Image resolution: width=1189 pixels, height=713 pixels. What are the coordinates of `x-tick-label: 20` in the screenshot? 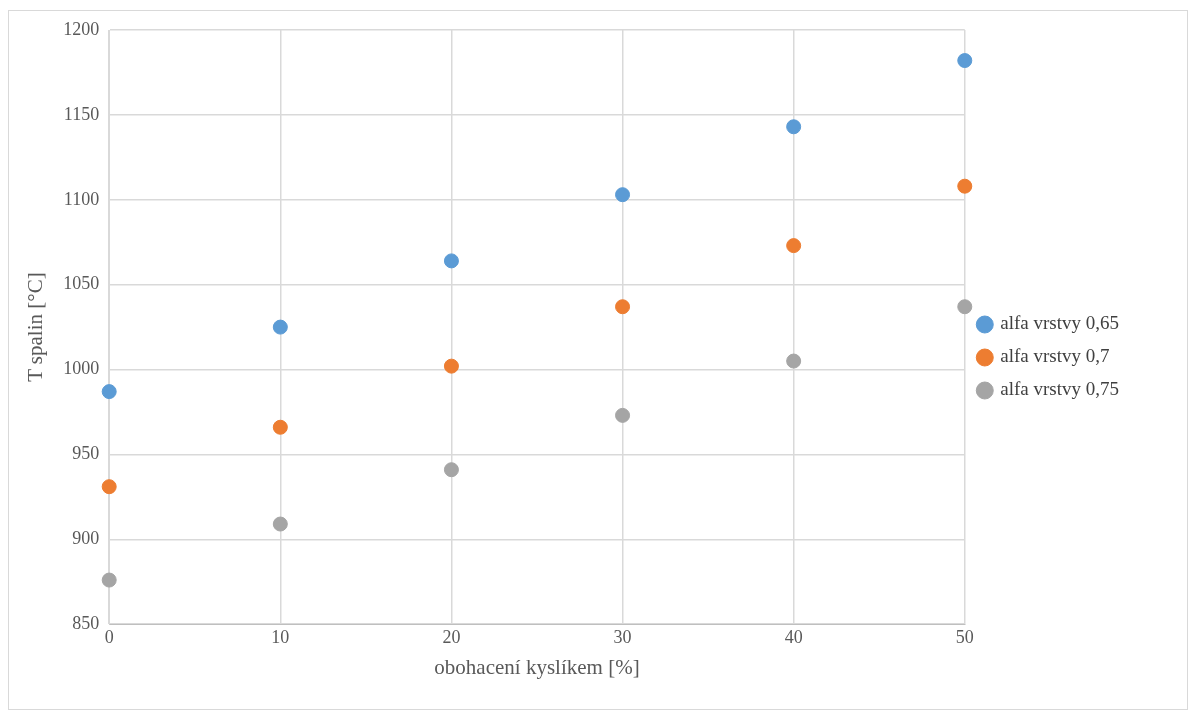 It's located at (451, 636).